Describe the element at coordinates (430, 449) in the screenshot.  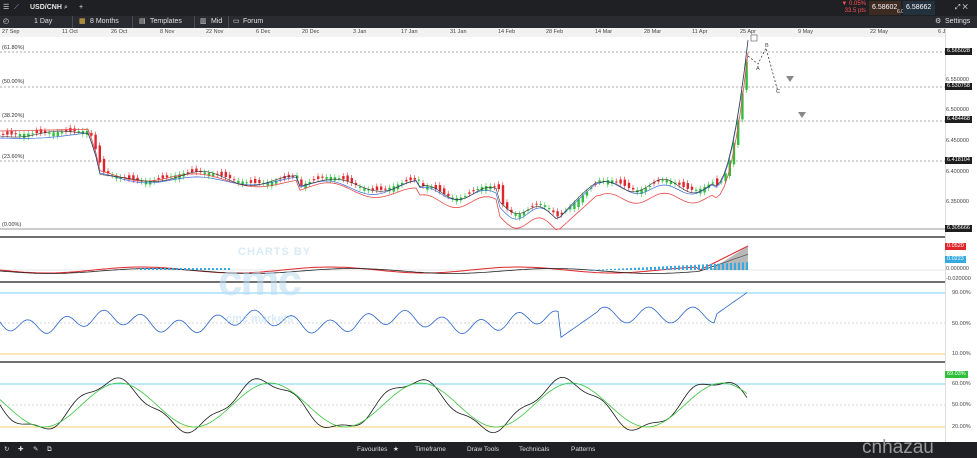
I see `timeframe-button: Timeframe` at that location.